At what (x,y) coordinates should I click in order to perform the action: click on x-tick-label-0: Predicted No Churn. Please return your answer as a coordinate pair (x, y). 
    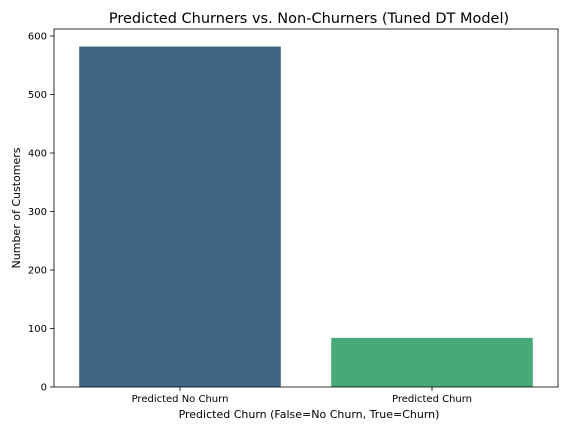
    Looking at the image, I should click on (180, 399).